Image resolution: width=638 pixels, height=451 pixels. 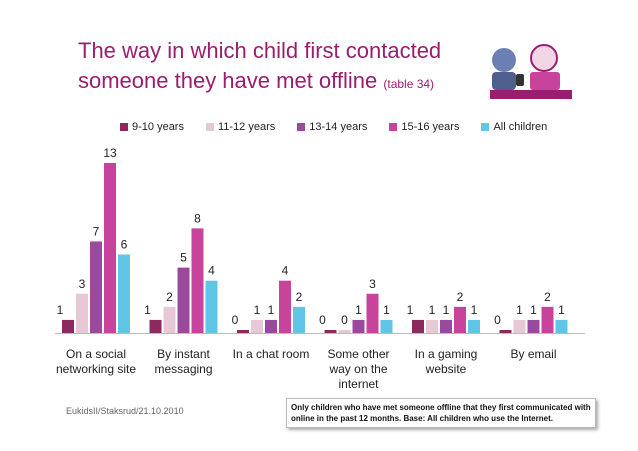 I want to click on data-label-4-3: 2, so click(x=460, y=297).